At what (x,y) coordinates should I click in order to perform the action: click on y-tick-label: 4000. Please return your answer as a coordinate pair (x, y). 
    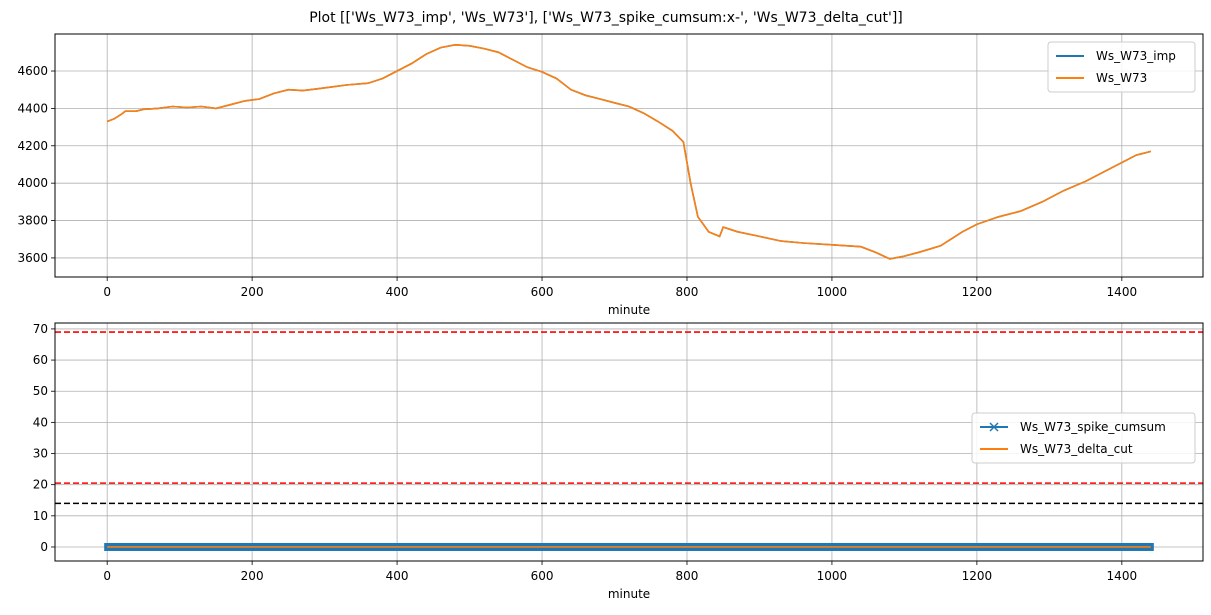
    Looking at the image, I should click on (32, 183).